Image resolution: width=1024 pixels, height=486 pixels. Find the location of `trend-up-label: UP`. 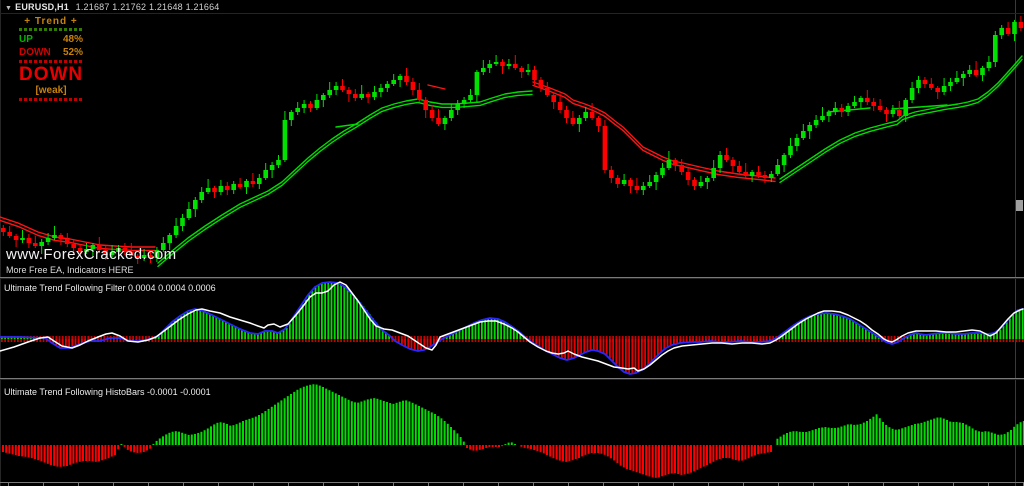

trend-up-label: UP is located at coordinates (26, 39).